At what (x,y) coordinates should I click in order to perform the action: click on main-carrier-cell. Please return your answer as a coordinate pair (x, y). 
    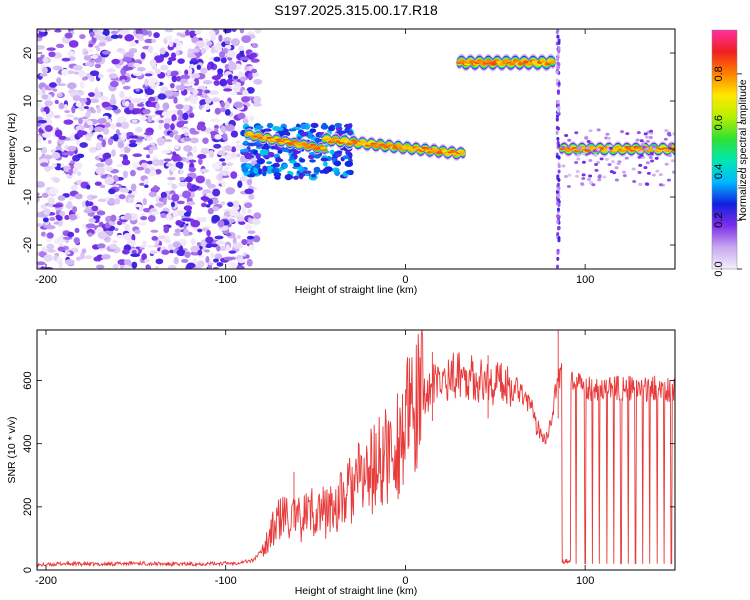
    Looking at the image, I should click on (462, 153).